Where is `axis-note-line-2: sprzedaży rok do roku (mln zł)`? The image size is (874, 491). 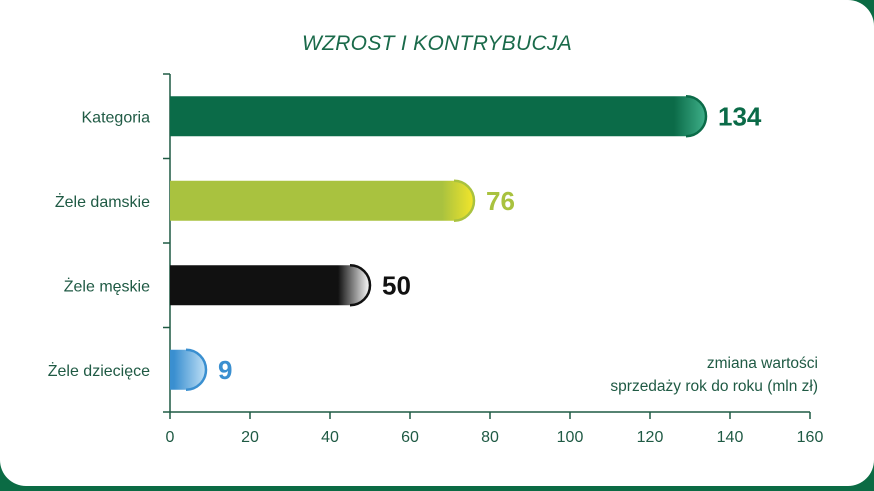 axis-note-line-2: sprzedaży rok do roku (mln zł) is located at coordinates (714, 386).